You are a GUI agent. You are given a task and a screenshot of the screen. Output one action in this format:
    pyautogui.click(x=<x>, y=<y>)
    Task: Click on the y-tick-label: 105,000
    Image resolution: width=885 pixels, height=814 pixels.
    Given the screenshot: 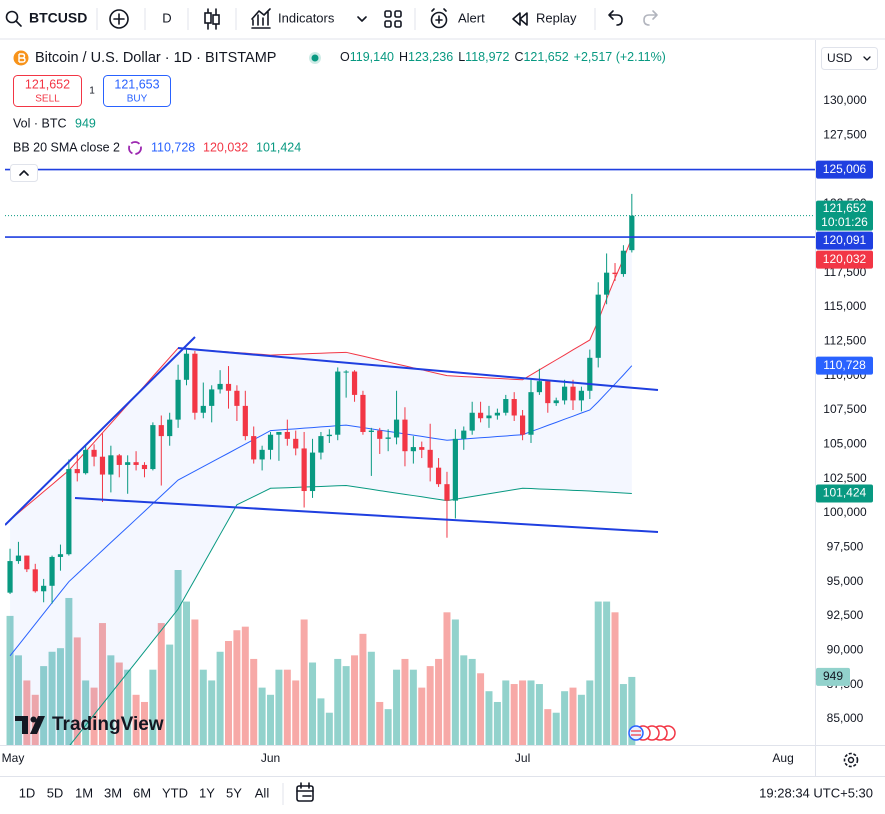 What is the action you would take?
    pyautogui.click(x=845, y=444)
    